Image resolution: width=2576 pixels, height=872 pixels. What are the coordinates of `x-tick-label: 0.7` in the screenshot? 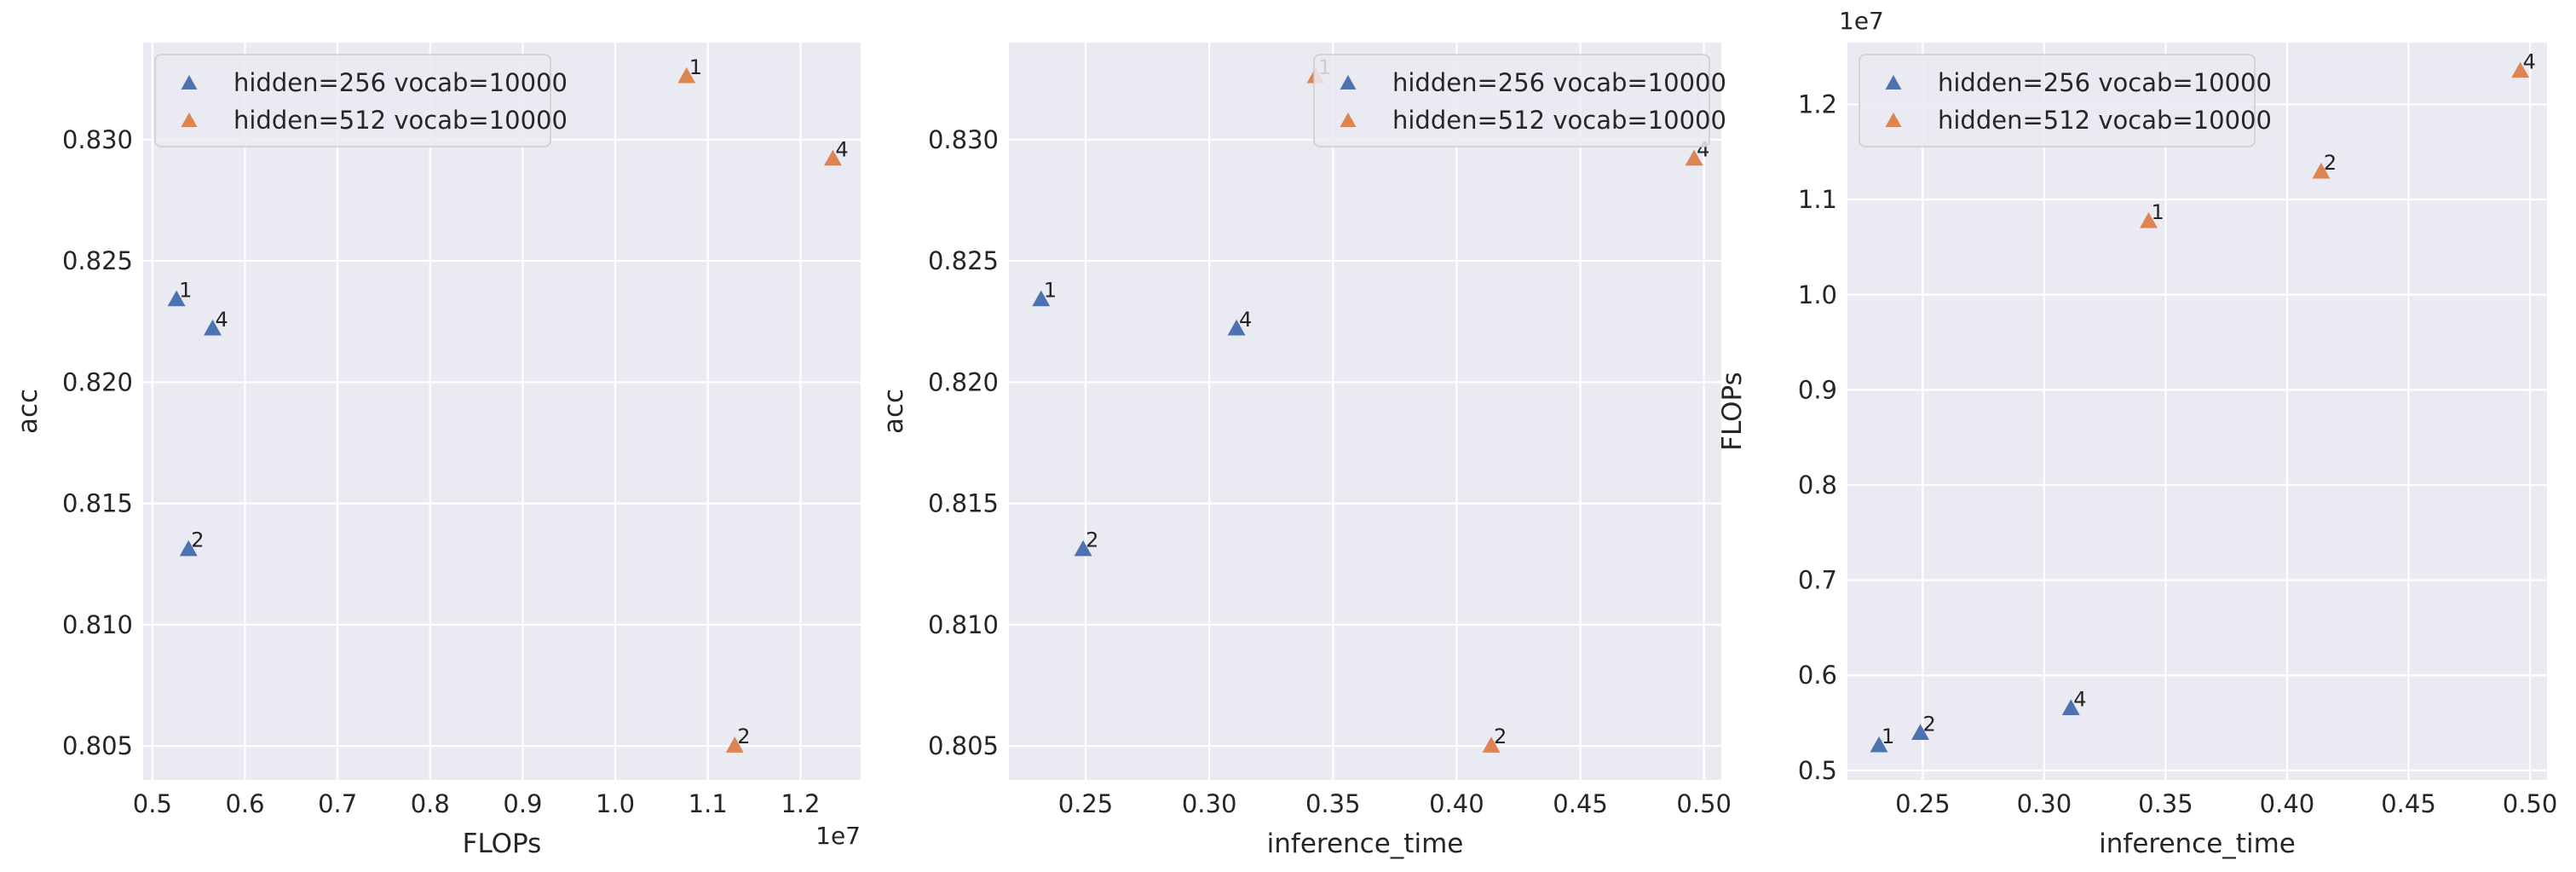 It's located at (337, 803).